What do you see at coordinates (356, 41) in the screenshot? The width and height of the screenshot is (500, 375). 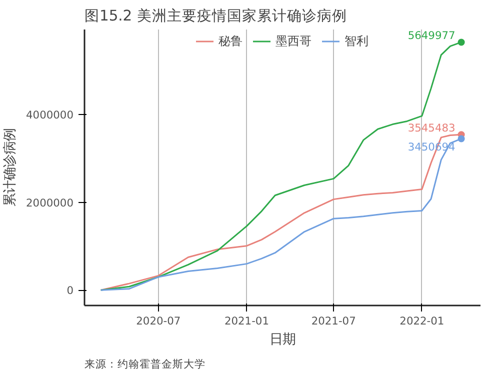 I see `legend-label: 智利` at bounding box center [356, 41].